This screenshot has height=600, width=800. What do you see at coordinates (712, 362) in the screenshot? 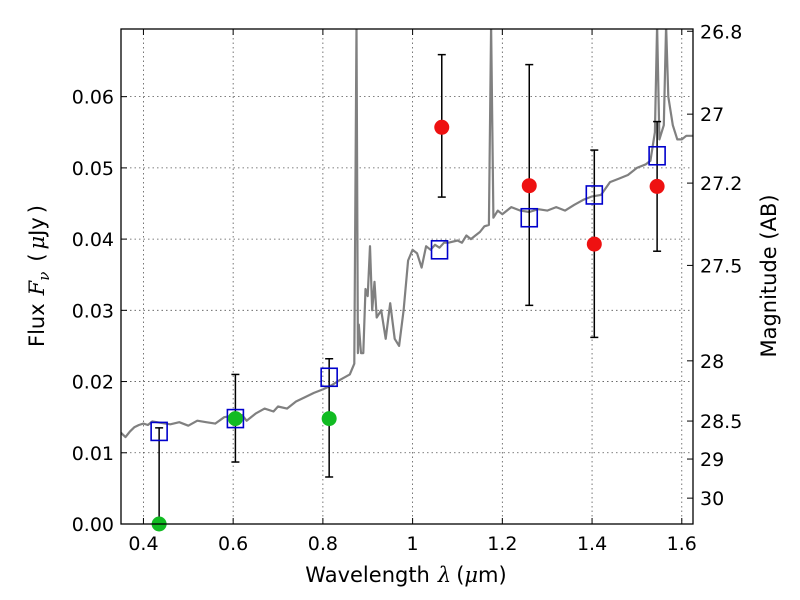
I see `magnitude-tick-label: 28` at bounding box center [712, 362].